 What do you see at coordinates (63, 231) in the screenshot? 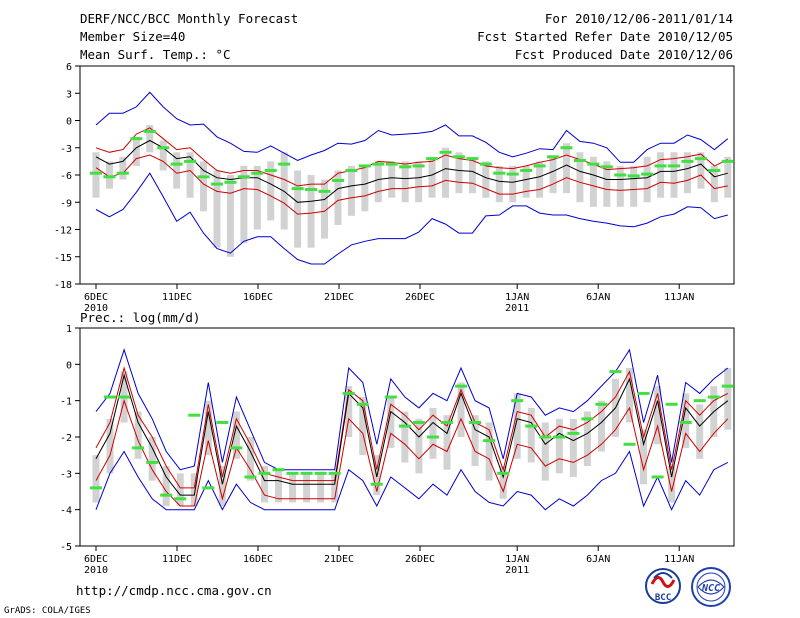
I see `temperature-ytick-label: -12` at bounding box center [63, 231].